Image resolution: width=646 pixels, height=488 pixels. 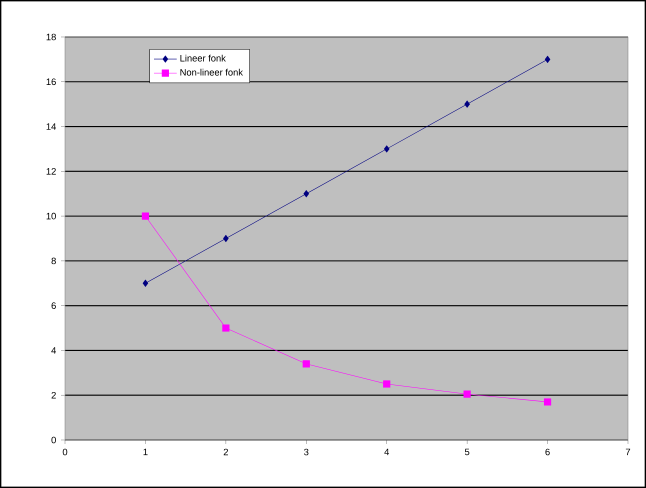 I want to click on x-tick-label: 3, so click(x=306, y=452).